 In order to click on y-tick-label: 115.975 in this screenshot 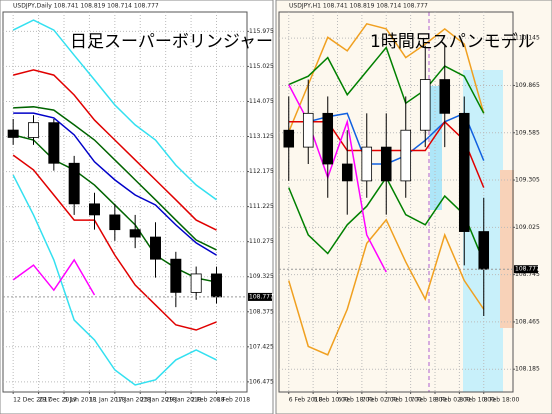, I will do `click(261, 31)`.